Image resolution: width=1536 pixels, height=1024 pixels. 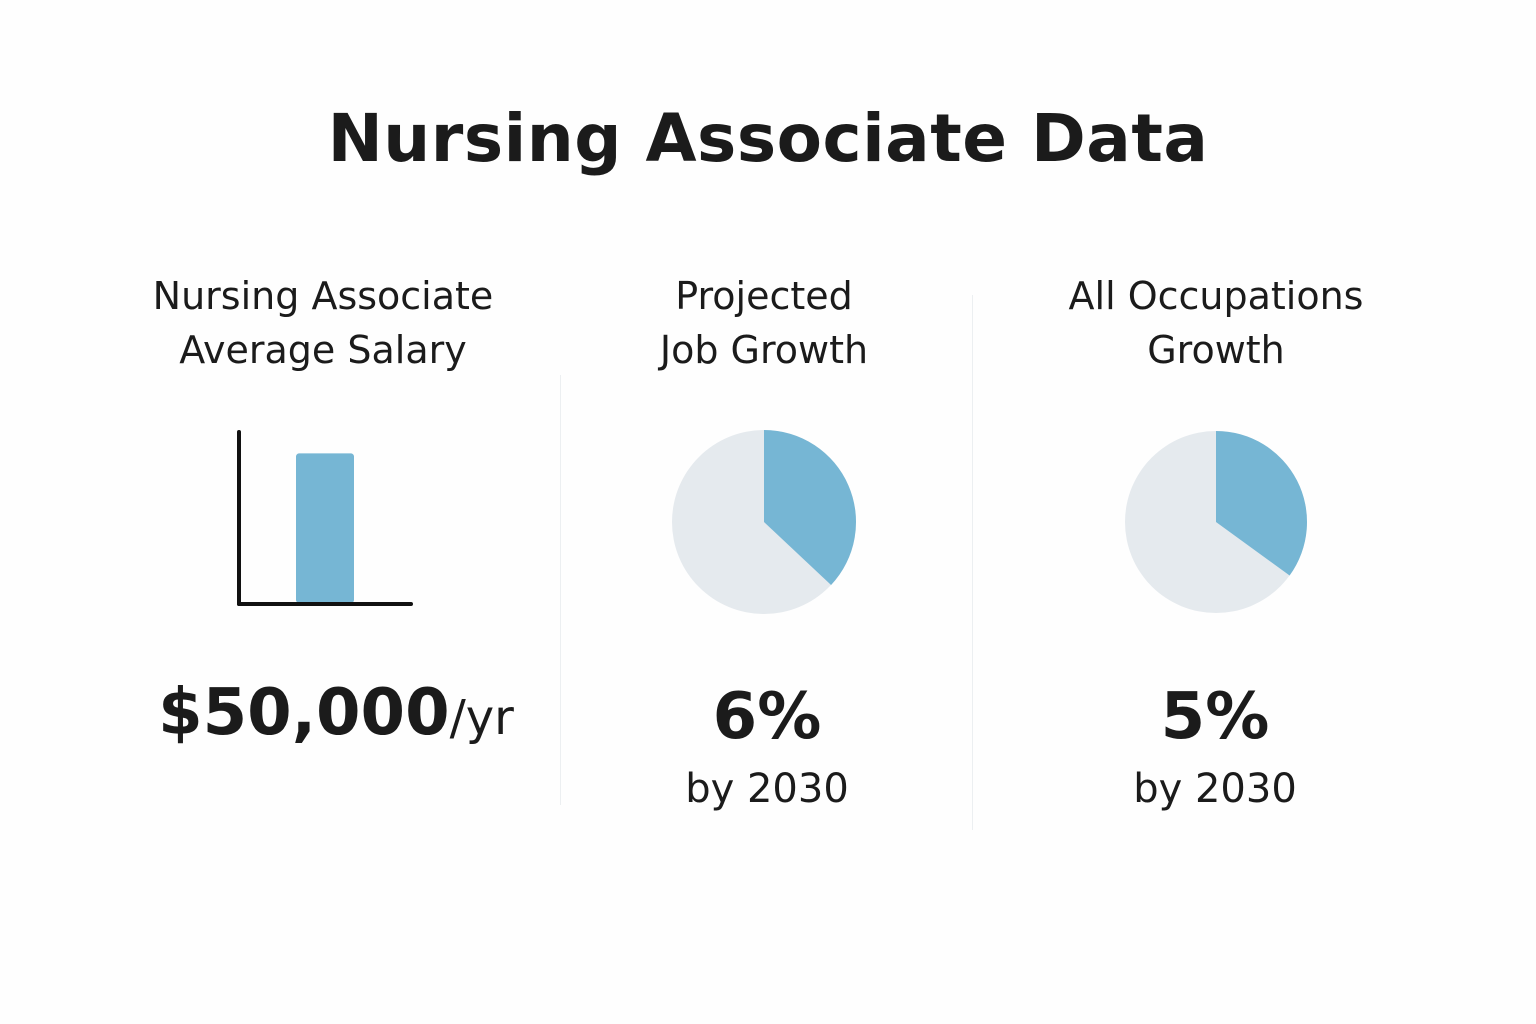 What do you see at coordinates (764, 296) in the screenshot?
I see `heading-line: Projected` at bounding box center [764, 296].